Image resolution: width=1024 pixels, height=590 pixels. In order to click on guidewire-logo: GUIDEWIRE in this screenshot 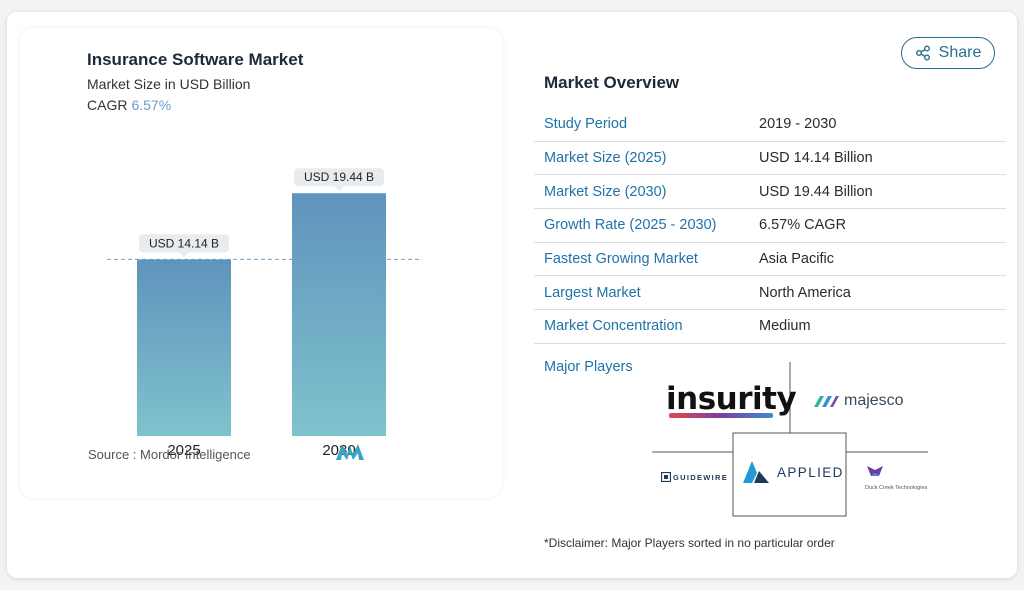, I will do `click(694, 477)`.